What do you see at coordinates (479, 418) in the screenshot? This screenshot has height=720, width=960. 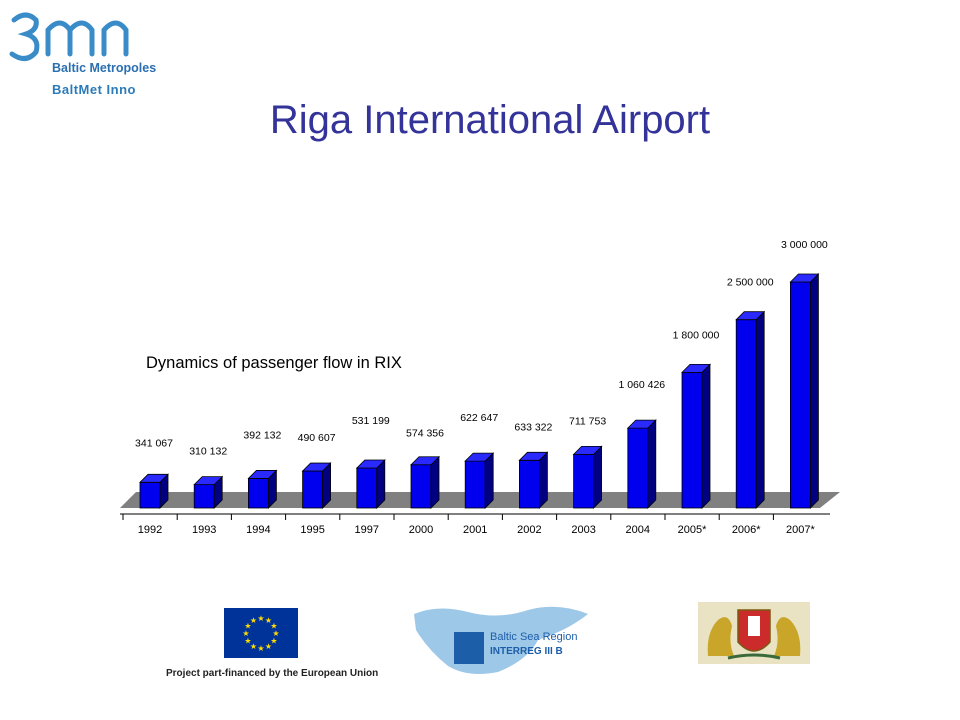 I see `value-label: 622 647` at bounding box center [479, 418].